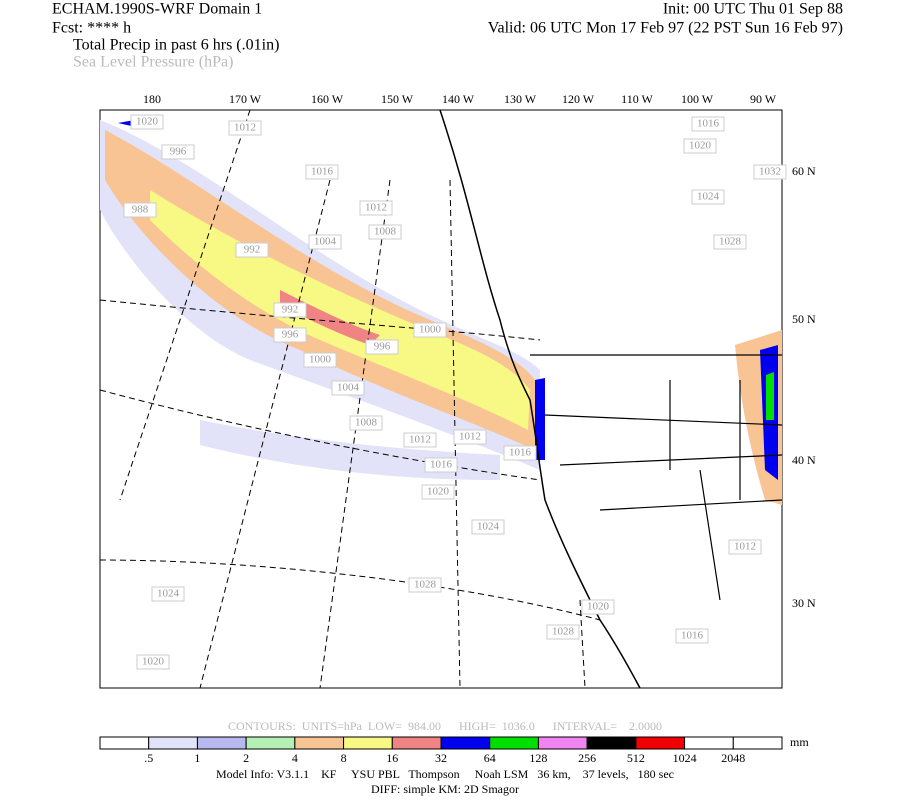 This screenshot has height=800, width=900. I want to click on field-secondary: Sea Level Pressure (hPa), so click(153, 62).